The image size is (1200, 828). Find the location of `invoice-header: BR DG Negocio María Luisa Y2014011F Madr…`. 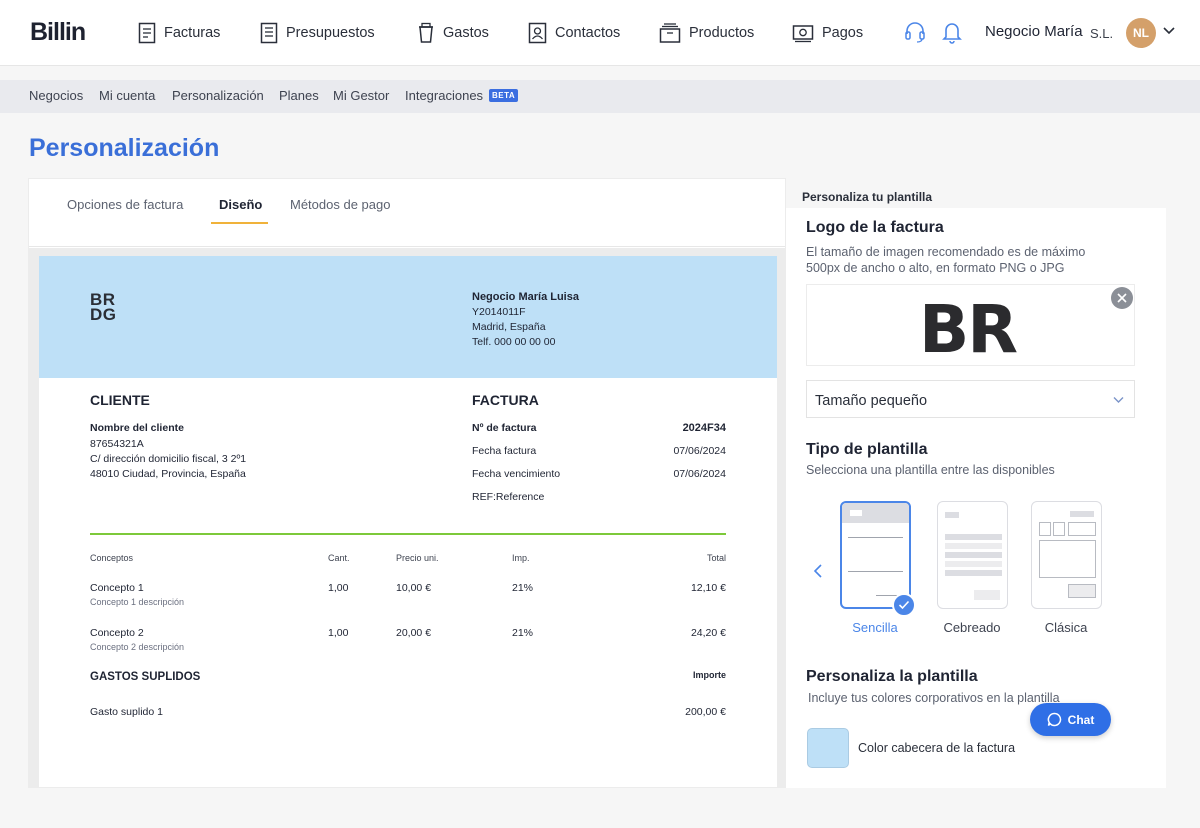

invoice-header: BR DG Negocio María Luisa Y2014011F Madr… is located at coordinates (408, 317).